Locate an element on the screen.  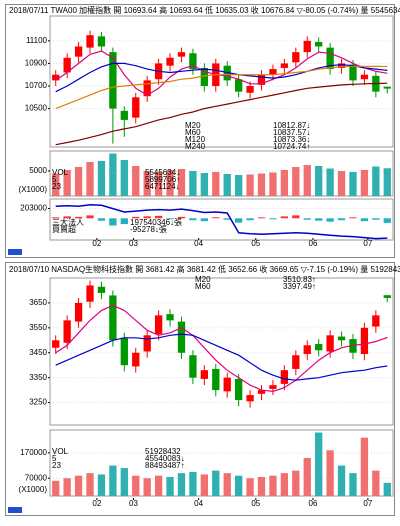
y-tick-label: 10700 is located at coordinates (36, 85).